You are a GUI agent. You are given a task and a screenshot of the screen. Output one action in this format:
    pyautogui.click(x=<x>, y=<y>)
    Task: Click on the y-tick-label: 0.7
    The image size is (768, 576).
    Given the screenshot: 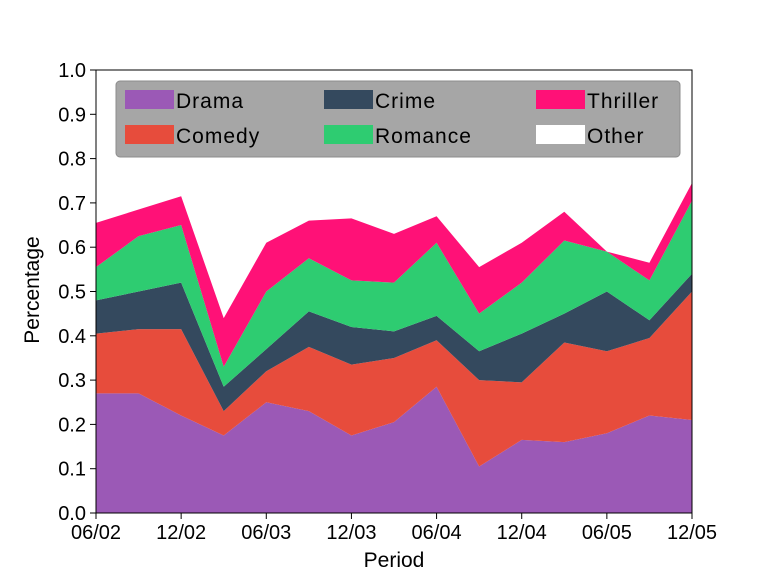 What is the action you would take?
    pyautogui.click(x=72, y=204)
    